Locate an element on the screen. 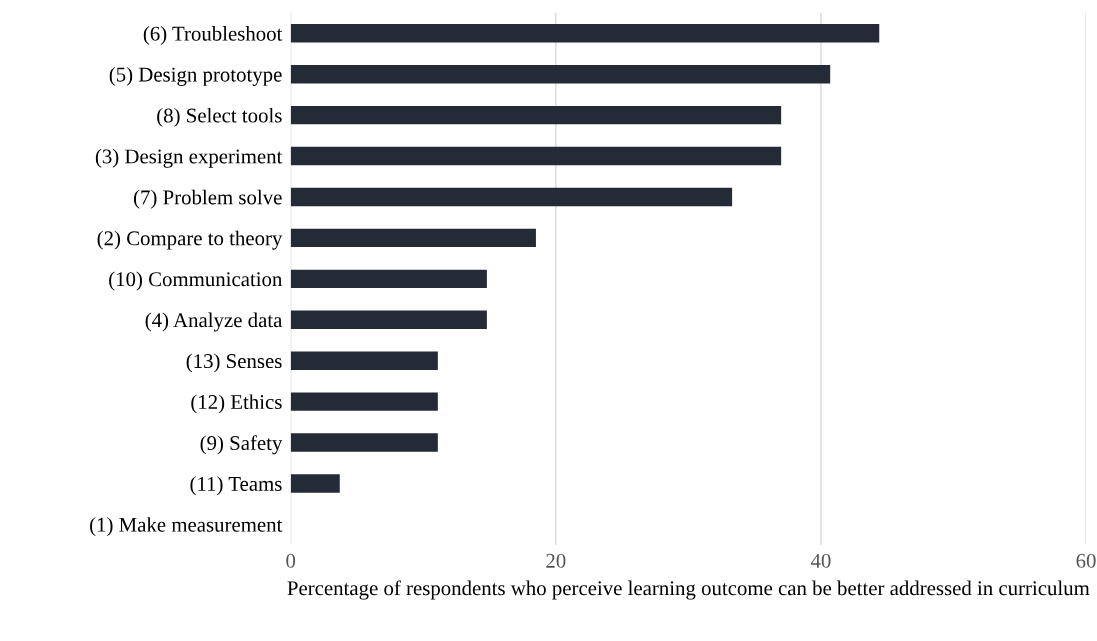  y-tick-label: (9) Safety is located at coordinates (241, 445).